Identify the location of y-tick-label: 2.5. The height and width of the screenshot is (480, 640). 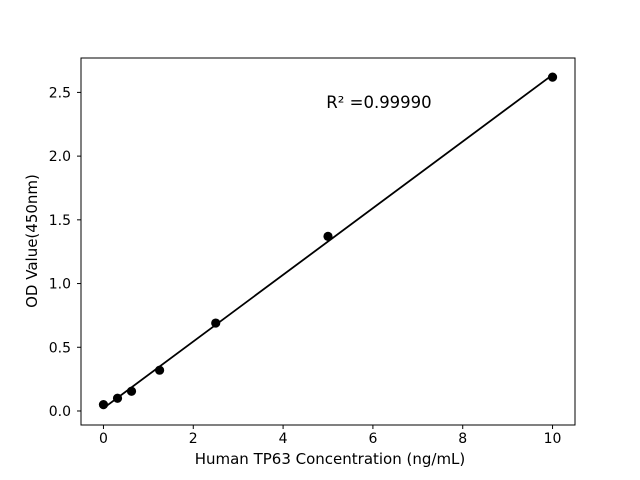
(60, 93).